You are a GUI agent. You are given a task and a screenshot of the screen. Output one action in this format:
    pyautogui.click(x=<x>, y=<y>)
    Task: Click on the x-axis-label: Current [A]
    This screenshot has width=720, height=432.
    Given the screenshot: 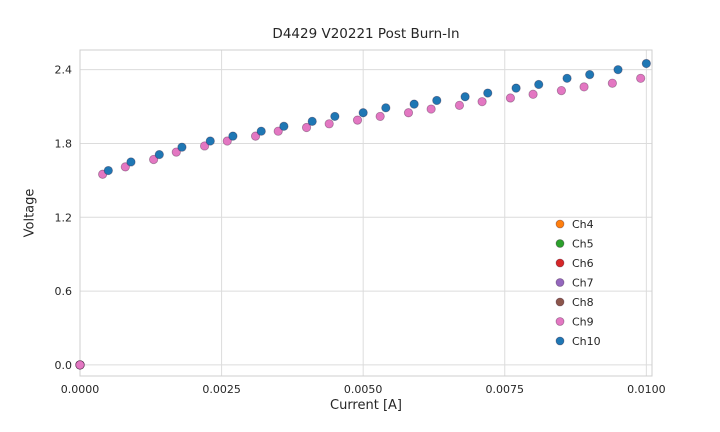 What is the action you would take?
    pyautogui.click(x=366, y=405)
    